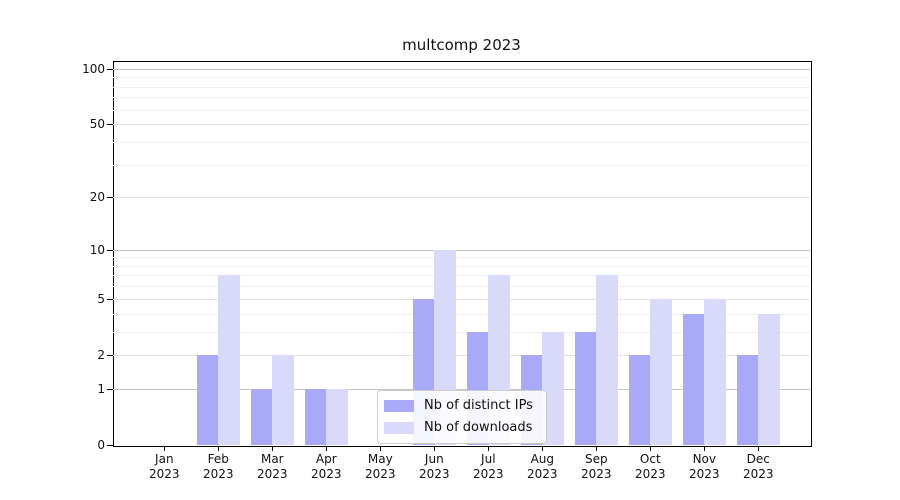 Image resolution: width=900 pixels, height=500 pixels. What do you see at coordinates (380, 466) in the screenshot?
I see `x-axis-tick-label: May 2023` at bounding box center [380, 466].